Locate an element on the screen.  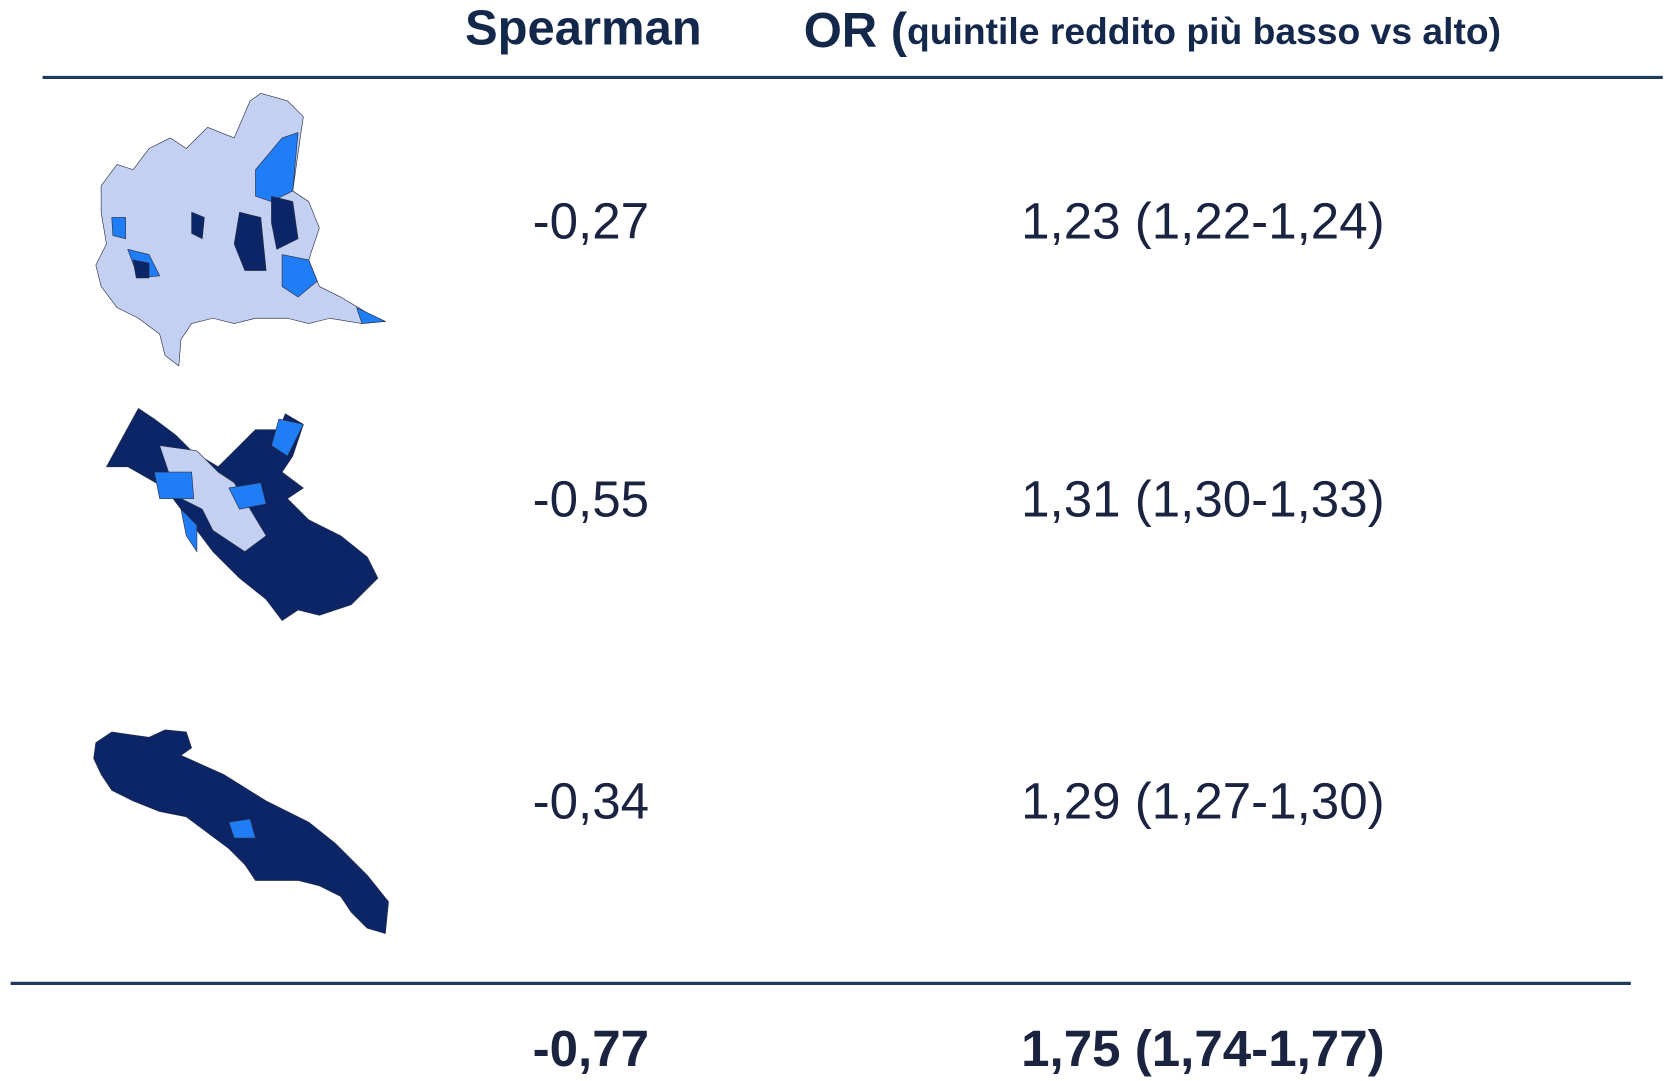
or-header-prefix: OR ( is located at coordinates (856, 31).